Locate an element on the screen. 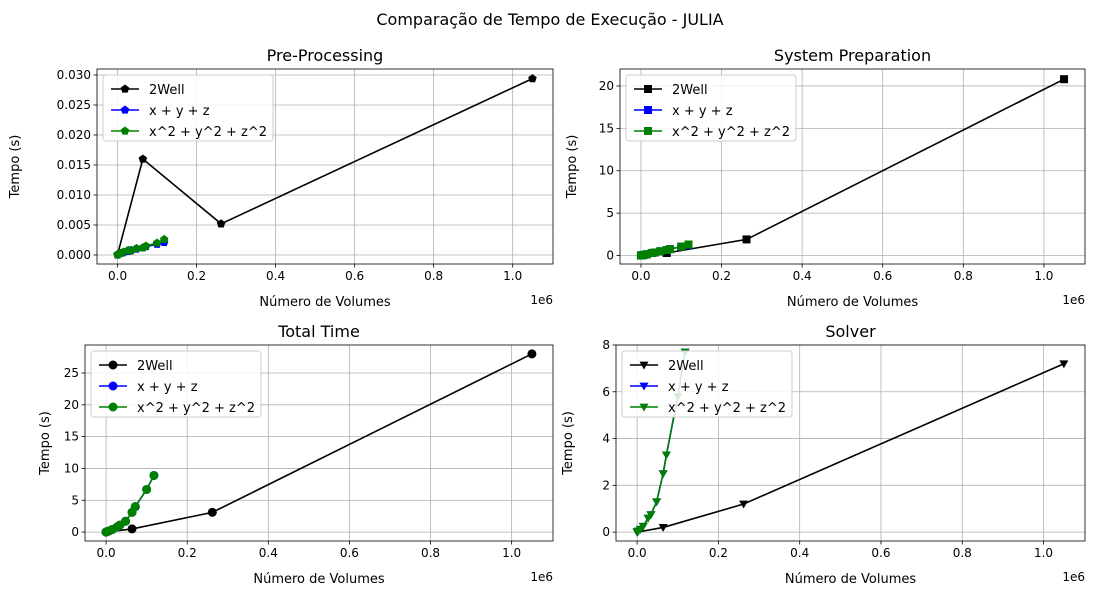 Image resolution: width=1100 pixels, height=600 pixels. y-tick-label: 15 is located at coordinates (606, 128).